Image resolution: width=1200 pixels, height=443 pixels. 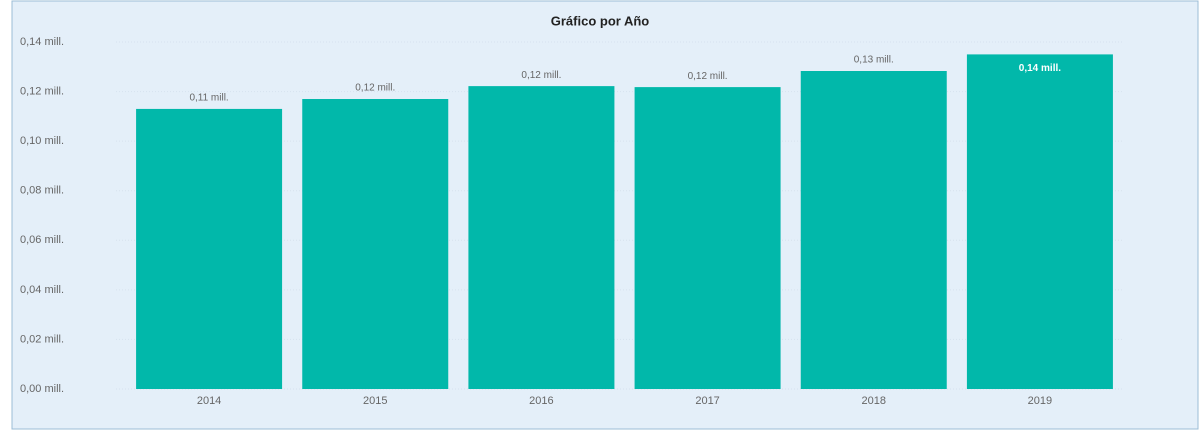 I want to click on data-label: 0,13 mill., so click(x=874, y=60).